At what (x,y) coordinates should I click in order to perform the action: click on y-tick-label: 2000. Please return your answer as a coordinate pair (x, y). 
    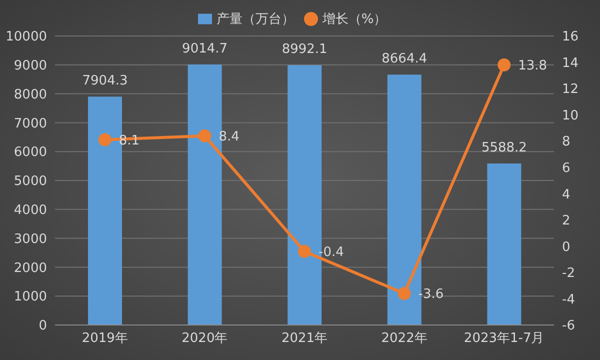
    Looking at the image, I should click on (30, 268).